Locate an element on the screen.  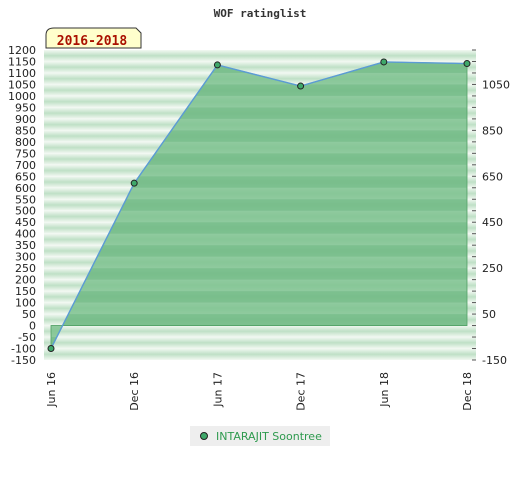
x-tick-label: Dec 16 is located at coordinates (134, 391).